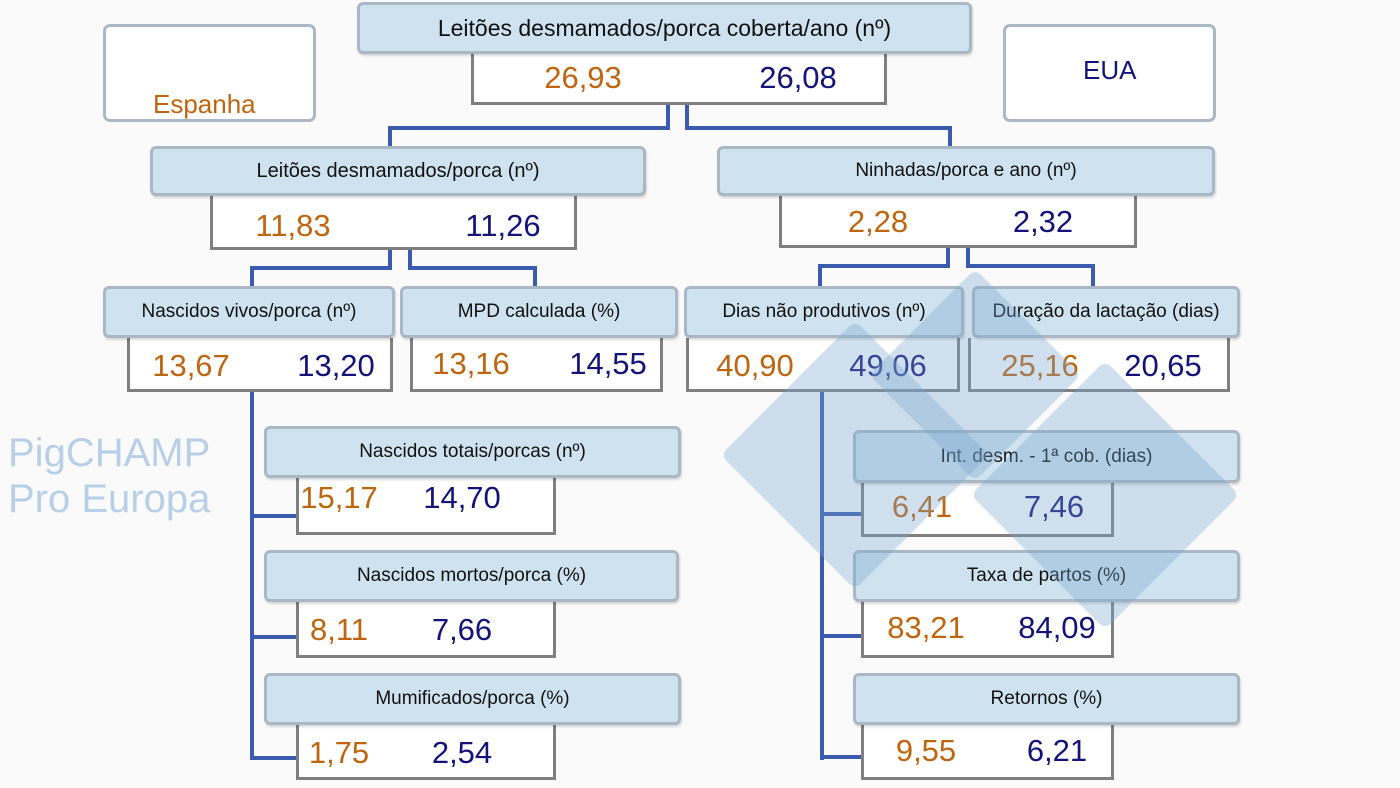 The image size is (1400, 788). Describe the element at coordinates (462, 752) in the screenshot. I see `usa-value: 2,54` at that location.